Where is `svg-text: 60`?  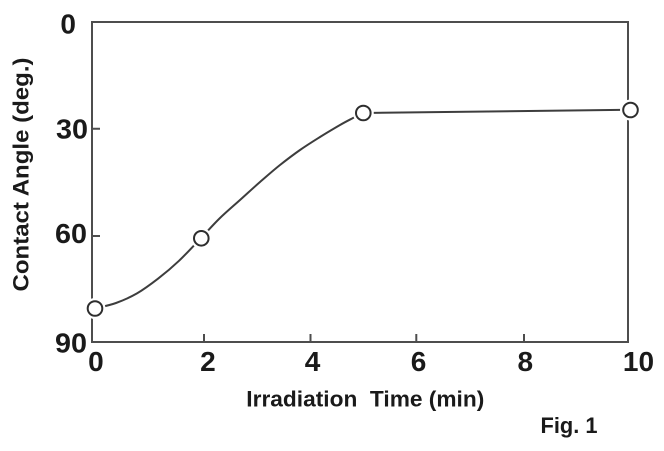
svg-text: 60 is located at coordinates (71, 233).